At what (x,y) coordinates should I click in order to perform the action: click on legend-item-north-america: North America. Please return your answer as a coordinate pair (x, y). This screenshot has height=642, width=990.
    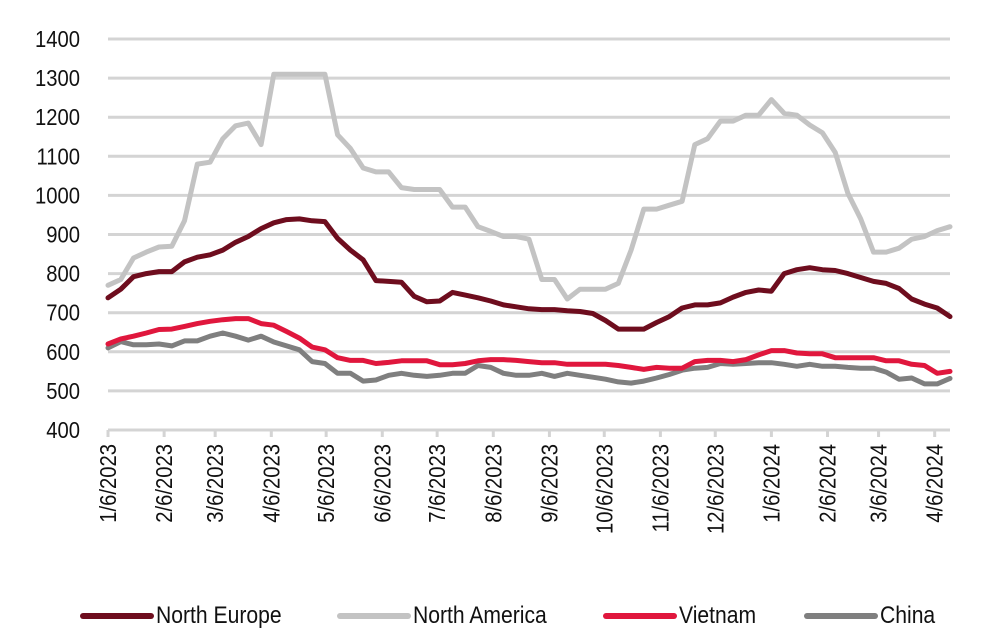
    Looking at the image, I should click on (450, 616).